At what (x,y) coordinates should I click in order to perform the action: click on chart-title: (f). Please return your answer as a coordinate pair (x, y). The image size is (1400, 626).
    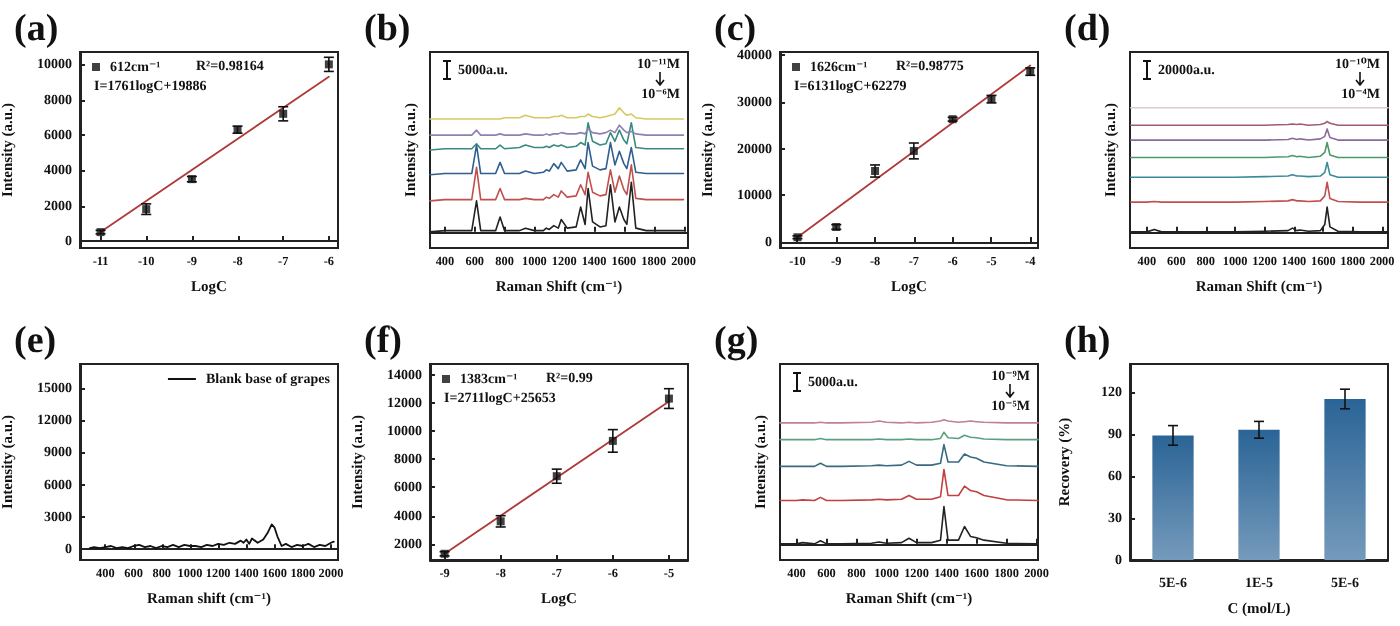
    Looking at the image, I should click on (383, 341).